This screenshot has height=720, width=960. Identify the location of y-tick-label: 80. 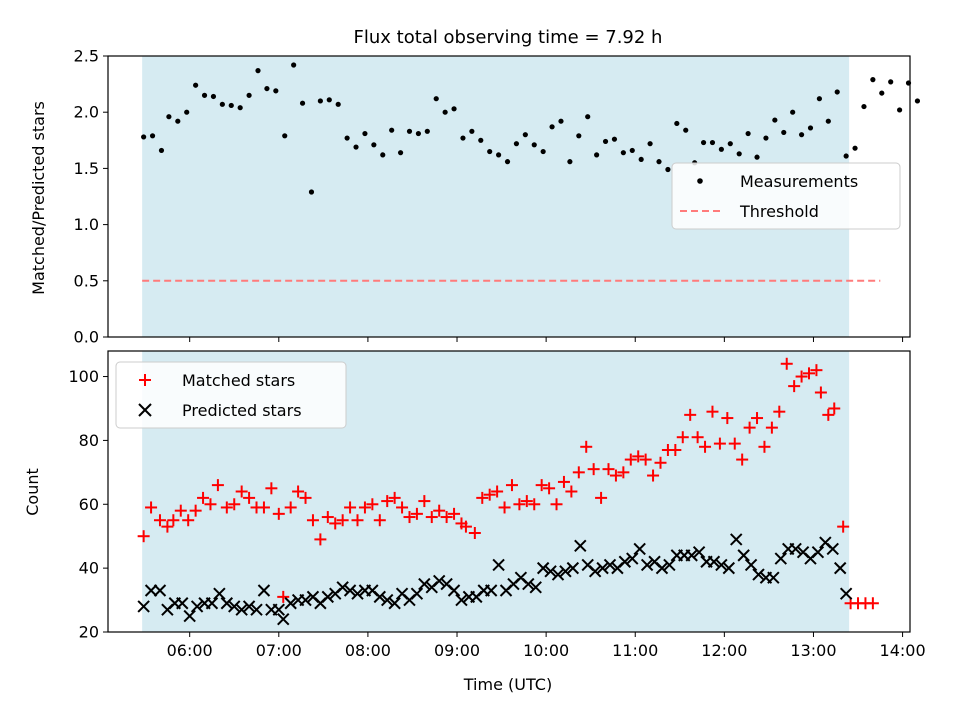
(89, 440).